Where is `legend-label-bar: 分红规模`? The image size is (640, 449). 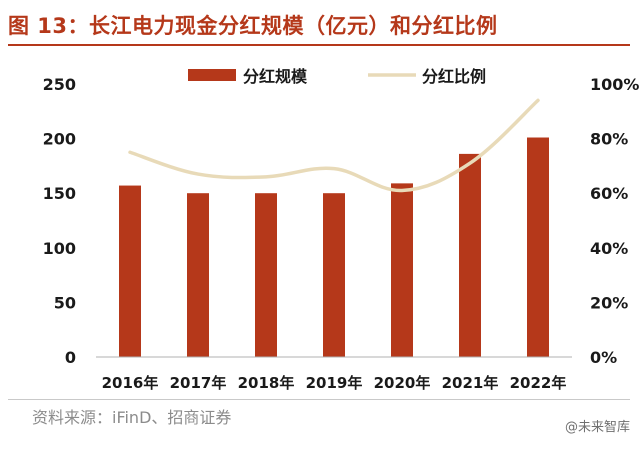 legend-label-bar: 分红规模 is located at coordinates (275, 76).